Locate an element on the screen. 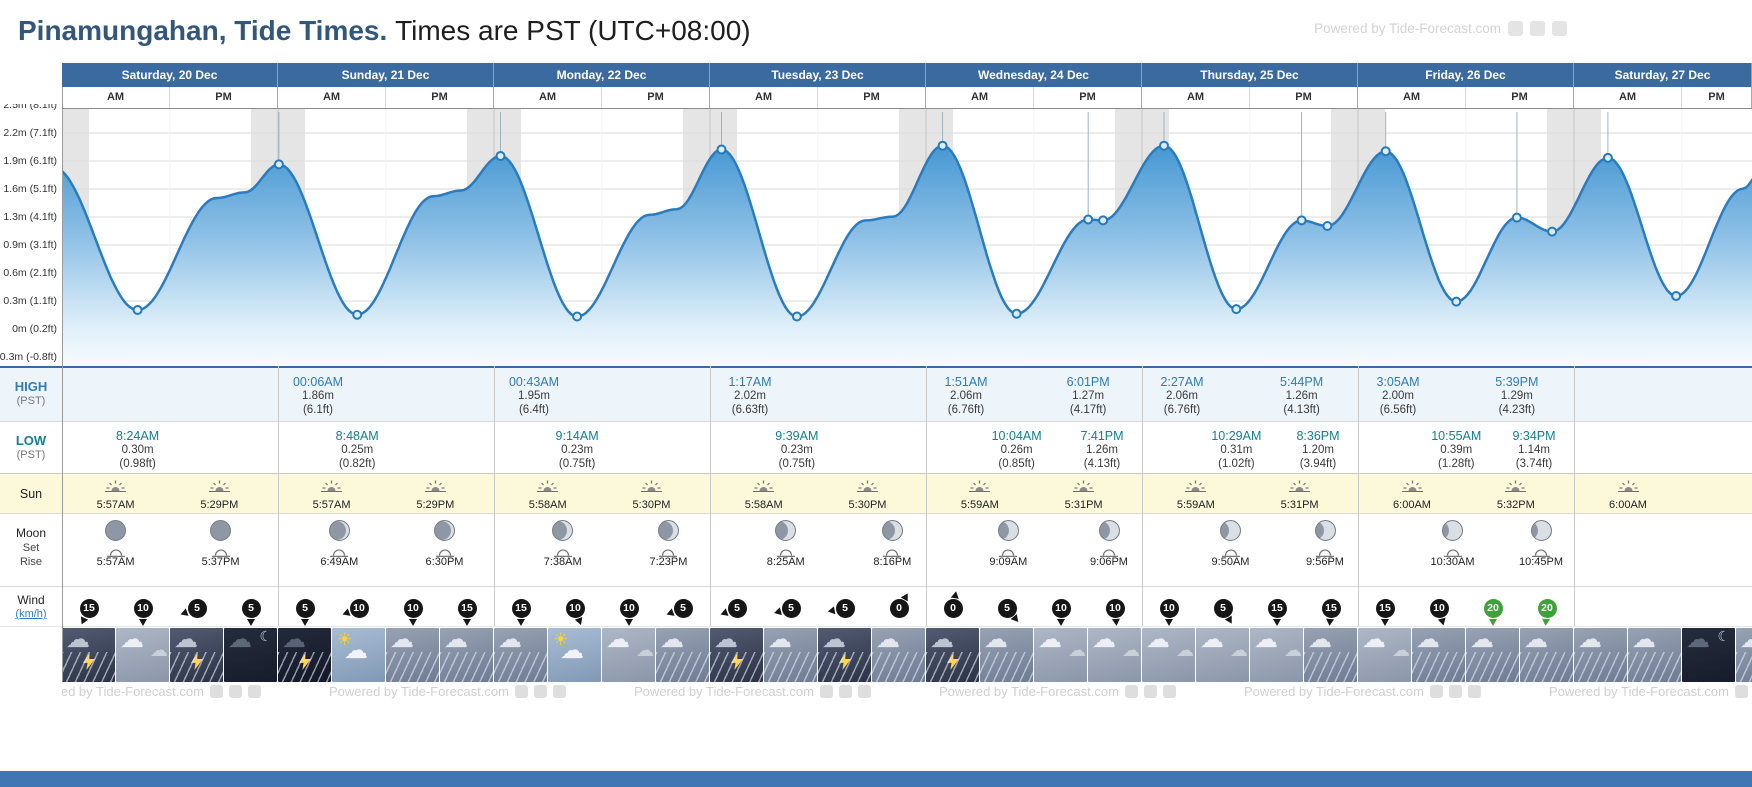  tide-time: 1:51AM is located at coordinates (966, 382).